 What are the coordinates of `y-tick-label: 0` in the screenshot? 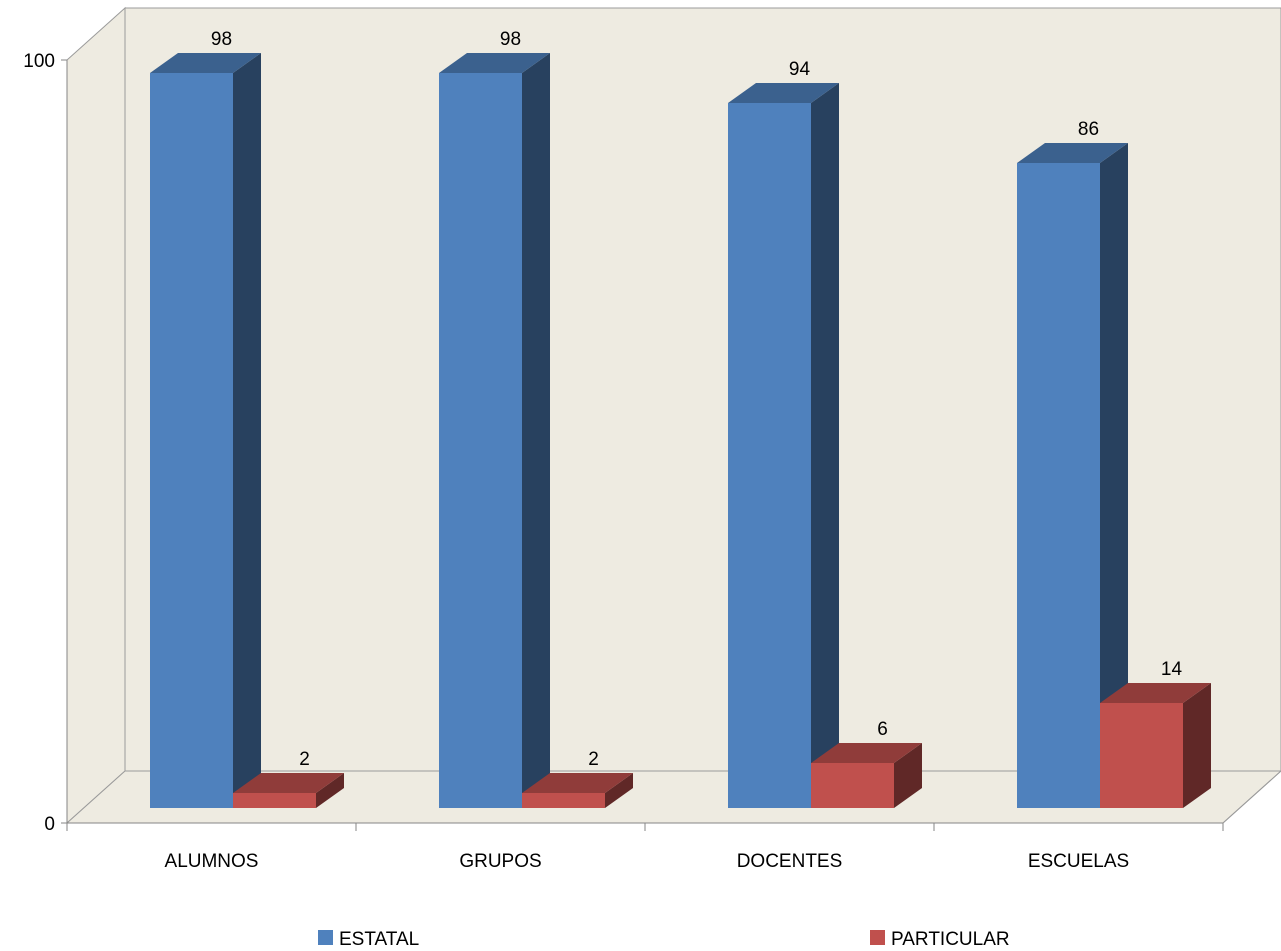 It's located at (49, 824).